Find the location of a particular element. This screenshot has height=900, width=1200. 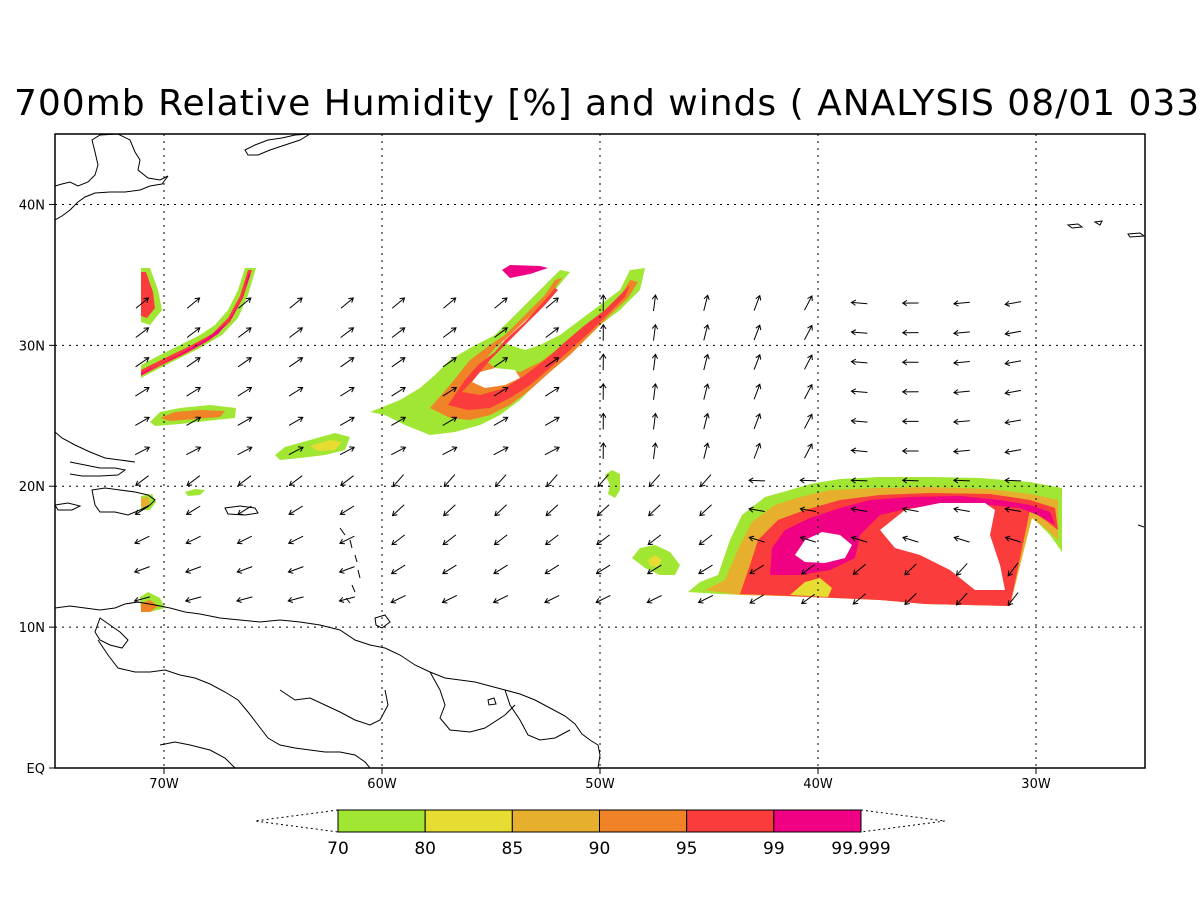

coast-cuba is located at coordinates (95, 454).